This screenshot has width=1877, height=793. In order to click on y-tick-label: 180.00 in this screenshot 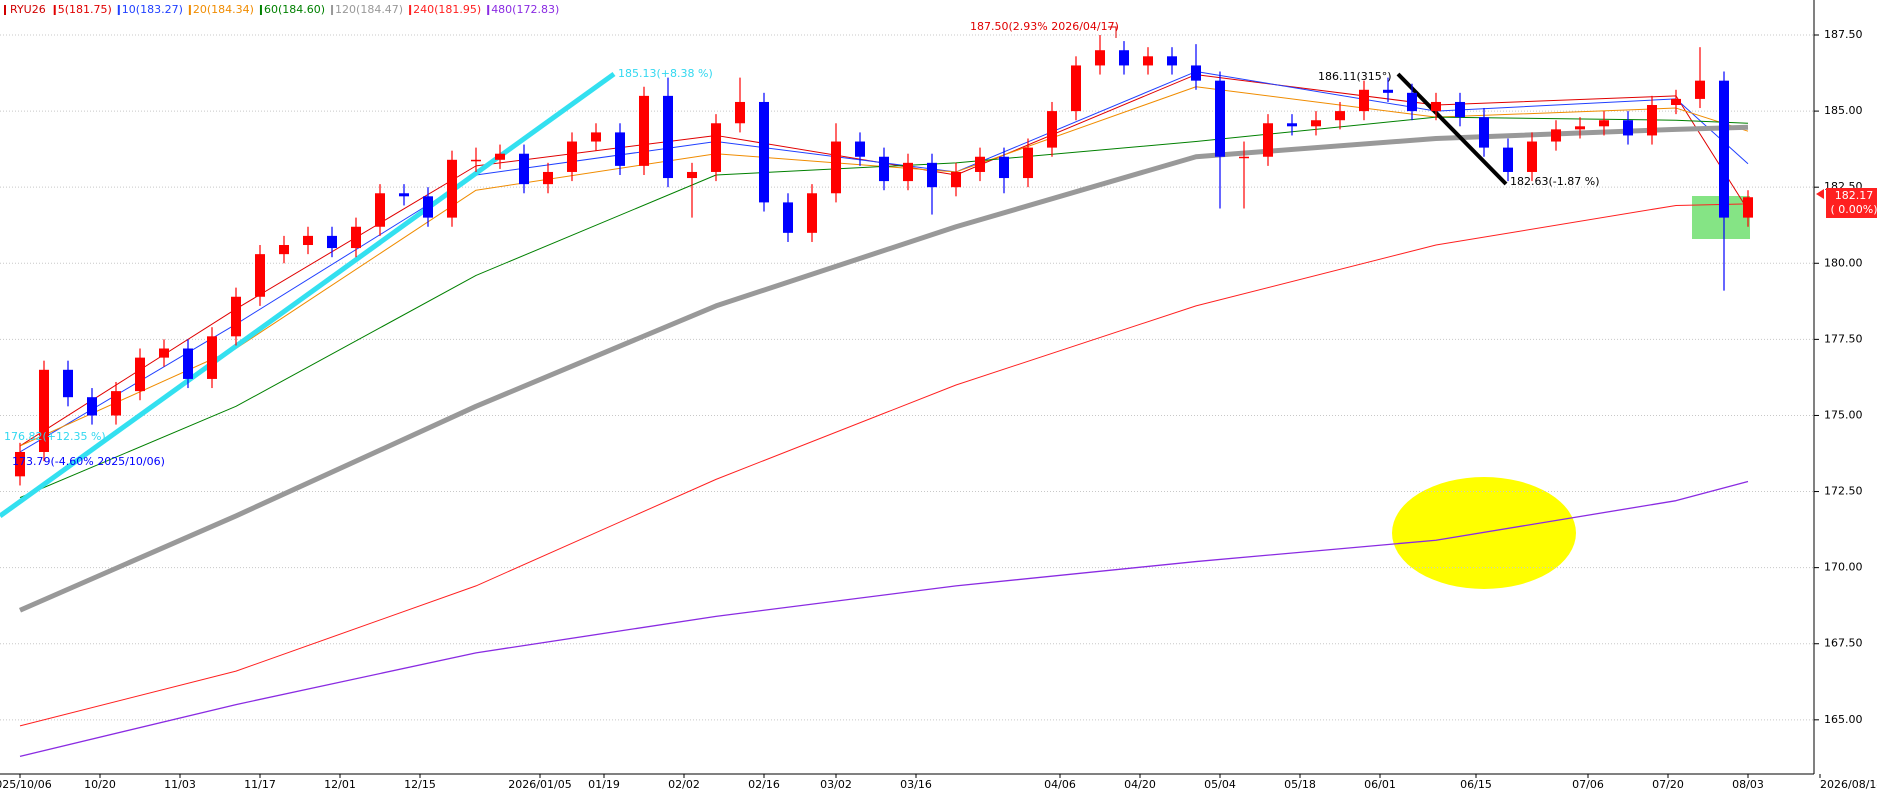, I will do `click(1843, 262)`.